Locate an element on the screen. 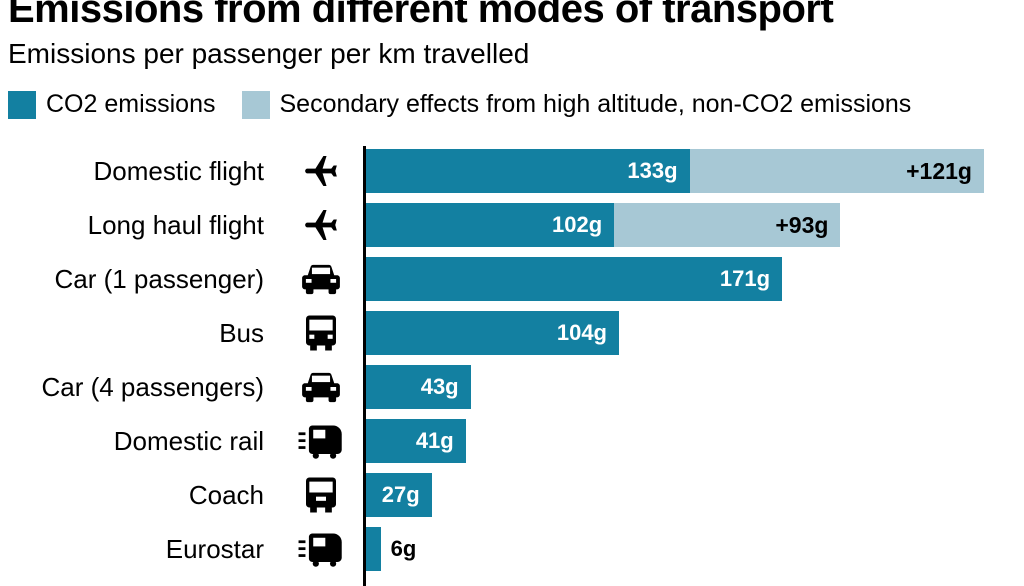 This screenshot has height=586, width=1024. chart-row: Long haul flight 102g +93g is located at coordinates (512, 225).